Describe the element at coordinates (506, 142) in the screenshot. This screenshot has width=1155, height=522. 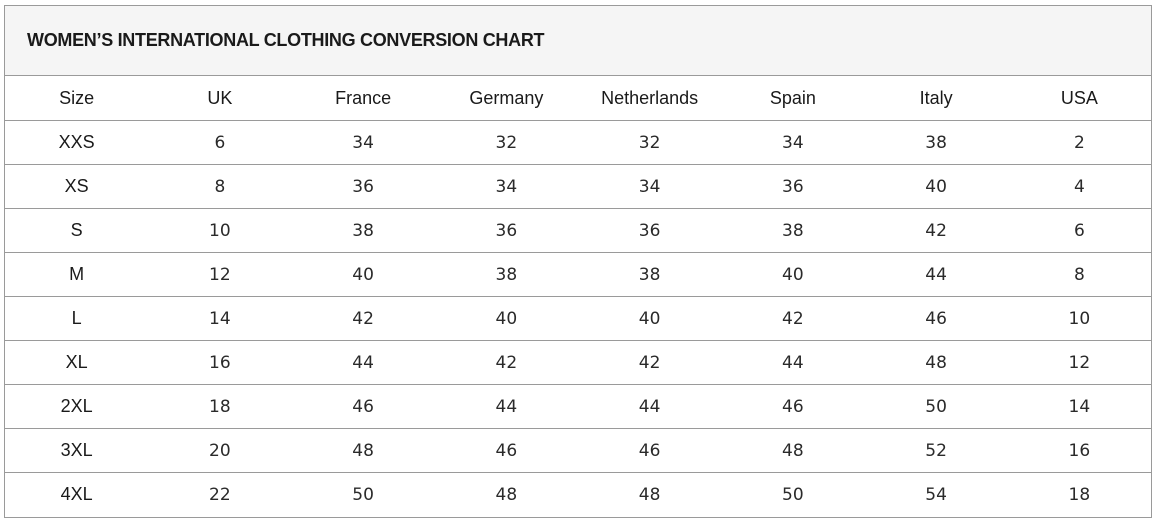
I see `cell-germany: 32` at that location.